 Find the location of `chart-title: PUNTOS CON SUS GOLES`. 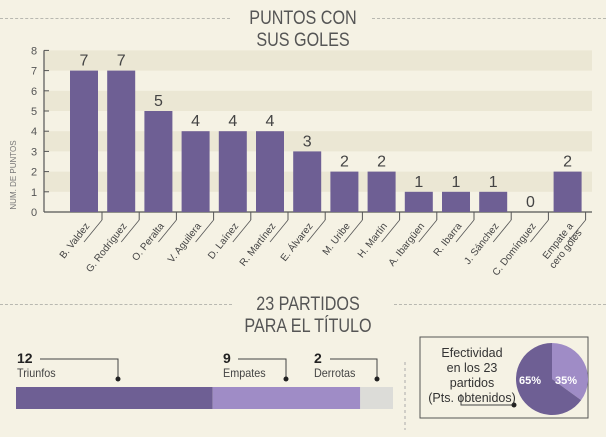

chart-title: PUNTOS CON SUS GOLES is located at coordinates (303, 30).